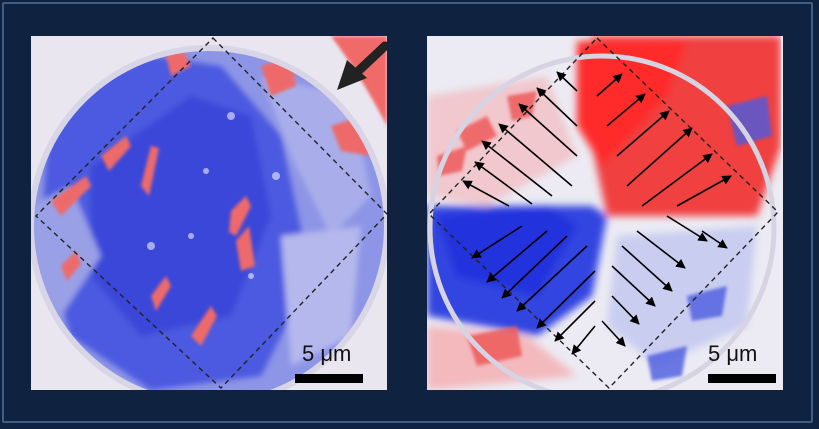 The width and height of the screenshot is (819, 429). Describe the element at coordinates (327, 353) in the screenshot. I see `left-scale-label: 5 μm` at that location.